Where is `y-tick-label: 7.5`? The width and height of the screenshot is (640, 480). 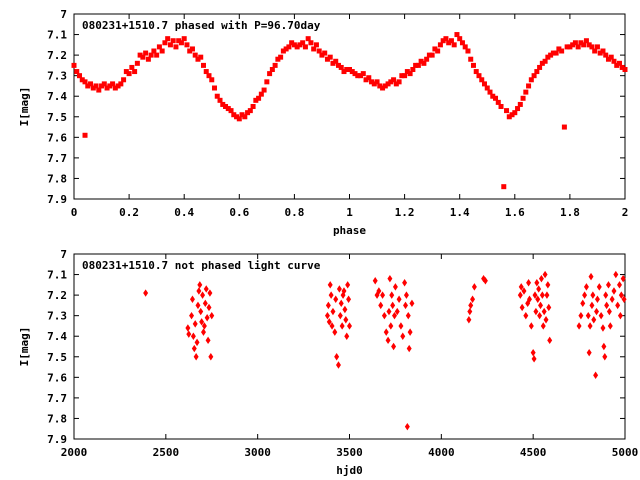
y-tick-label: 7.5 is located at coordinates (57, 117).